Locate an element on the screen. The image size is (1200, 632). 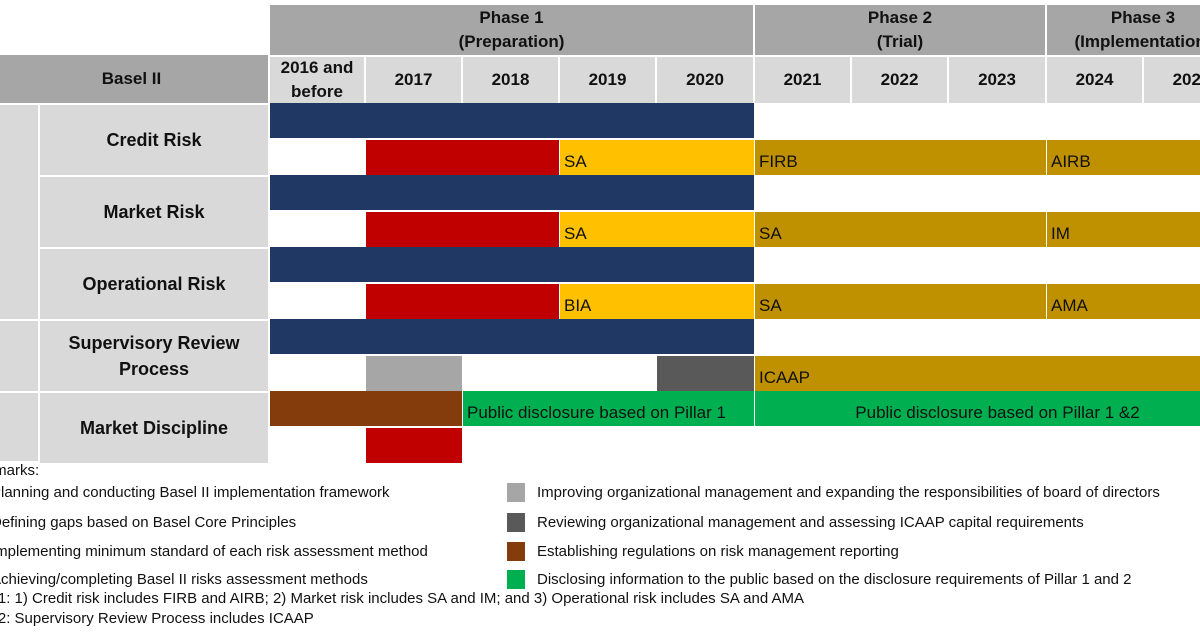
timeline-bar: FIRB is located at coordinates (900, 157).